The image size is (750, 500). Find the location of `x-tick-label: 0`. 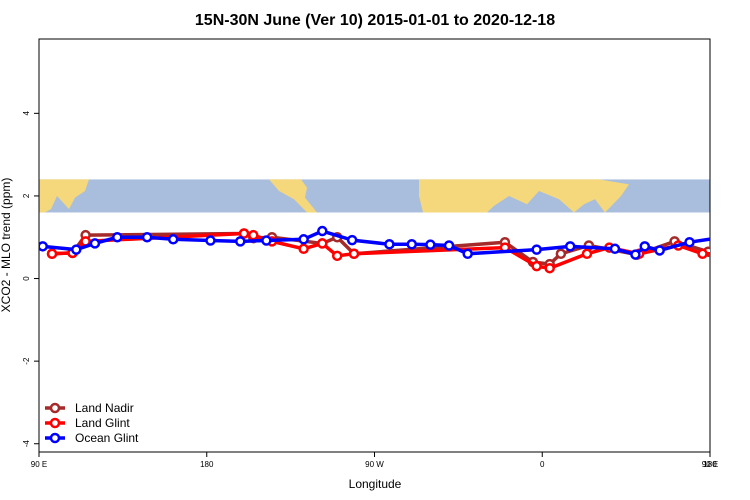

x-tick-label: 0 is located at coordinates (542, 464).